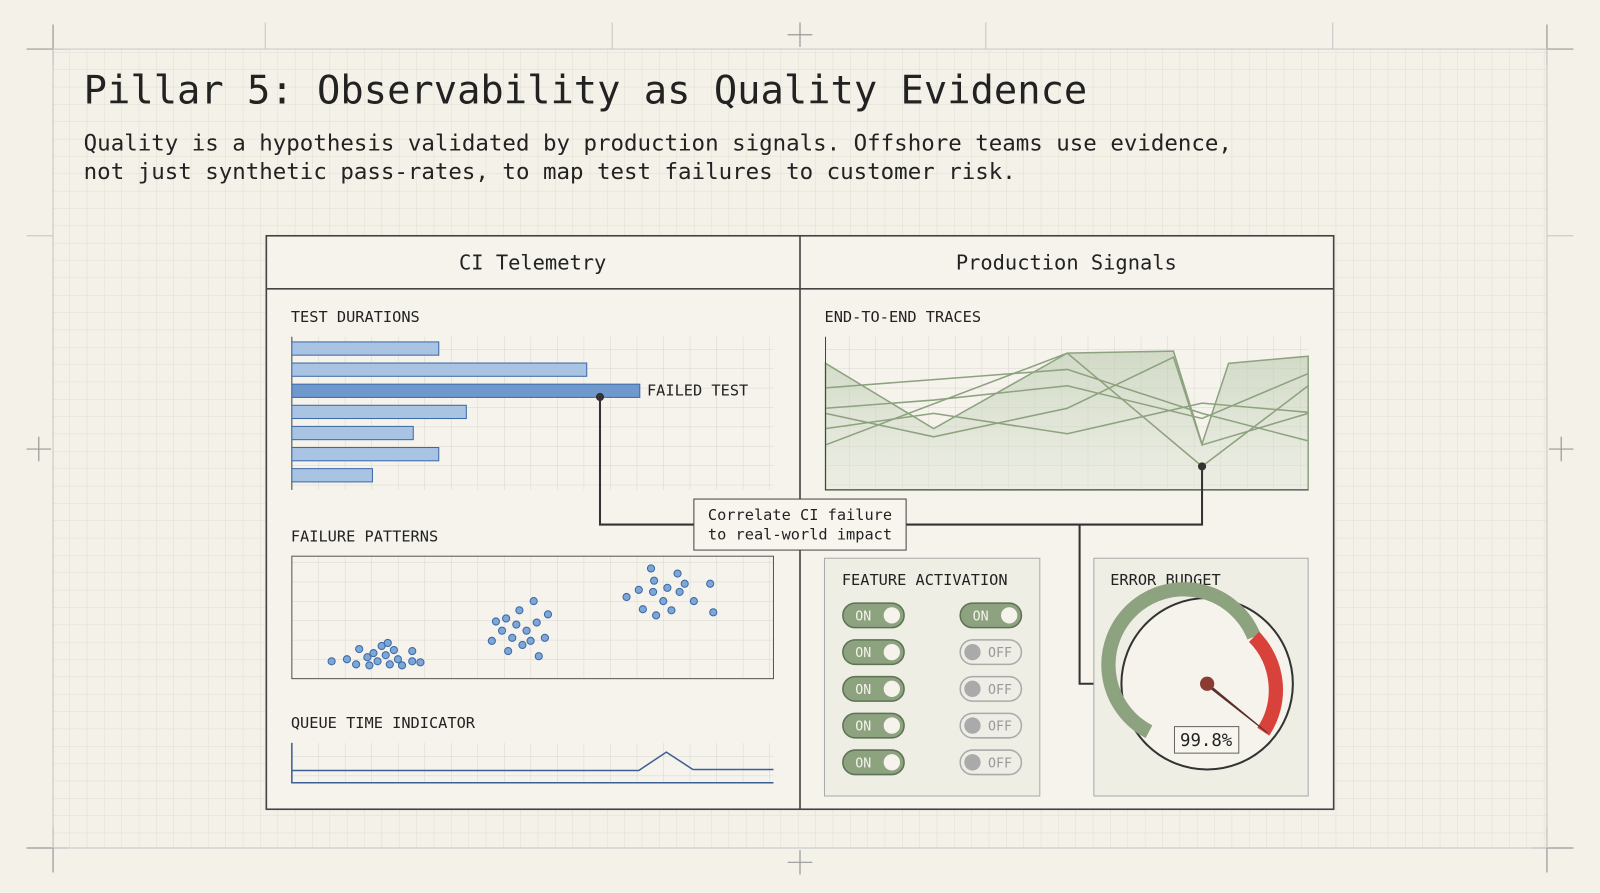  What do you see at coordinates (355, 317) in the screenshot?
I see `section-label: TEST DURATIONS` at bounding box center [355, 317].